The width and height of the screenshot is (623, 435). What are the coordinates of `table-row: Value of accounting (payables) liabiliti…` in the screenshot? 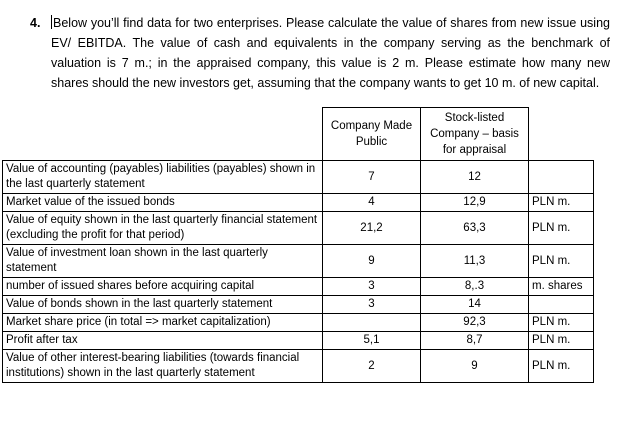 It's located at (298, 177).